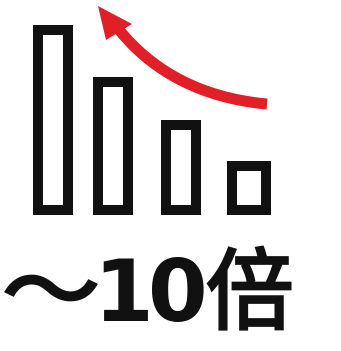  What do you see at coordinates (115, 23) in the screenshot?
I see `arrow-head-icon` at bounding box center [115, 23].